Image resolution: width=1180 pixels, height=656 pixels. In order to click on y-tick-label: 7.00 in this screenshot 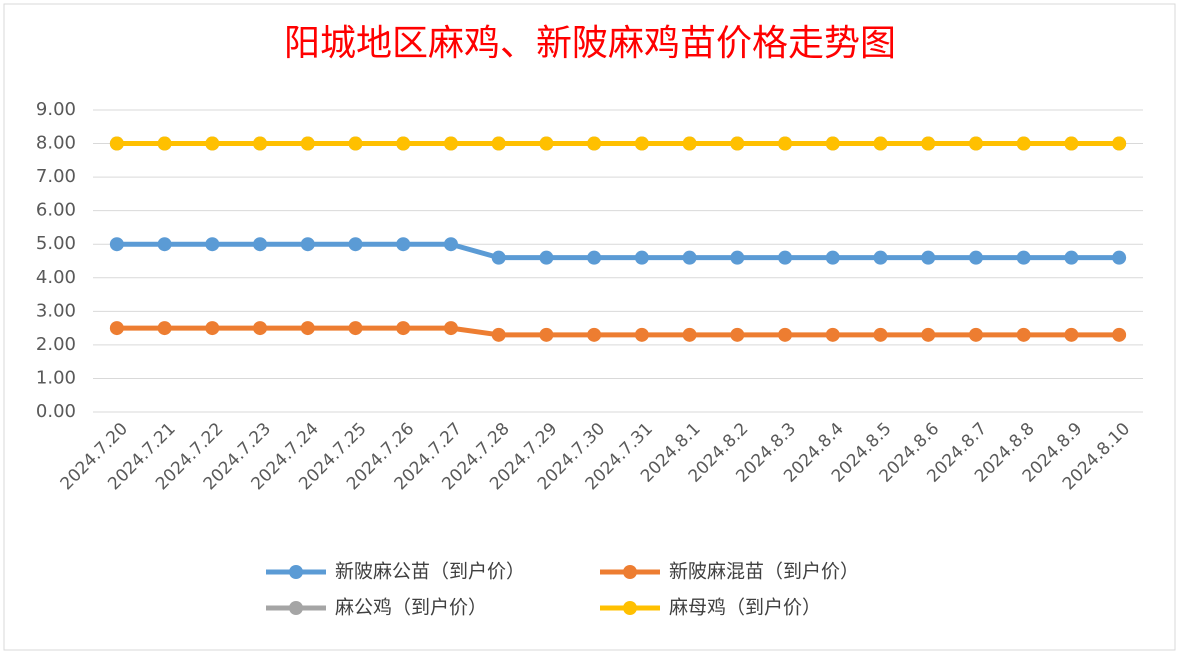, I will do `click(56, 176)`.